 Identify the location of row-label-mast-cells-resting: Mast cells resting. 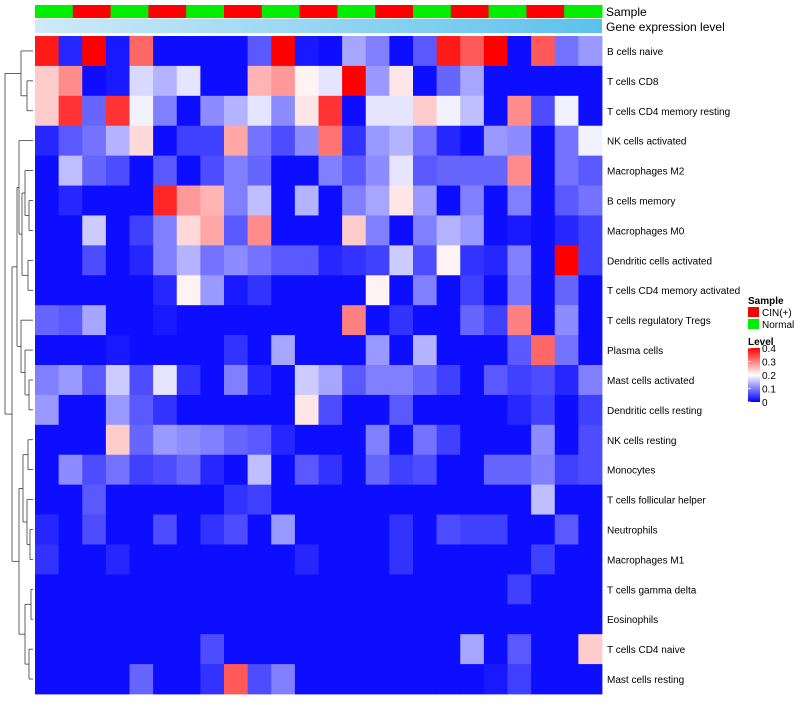
(645, 680).